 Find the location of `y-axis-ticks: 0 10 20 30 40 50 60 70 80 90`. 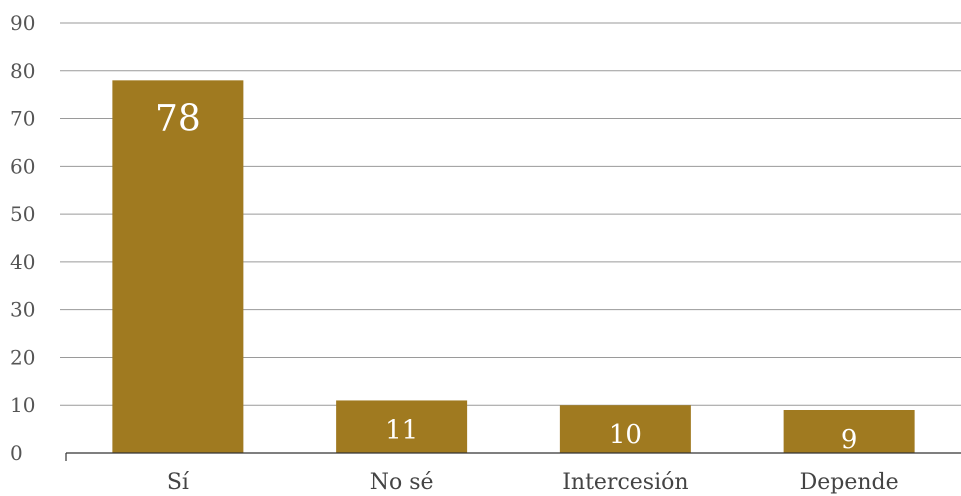

y-axis-ticks: 0 10 20 30 40 50 60 70 80 90 is located at coordinates (22, 238).